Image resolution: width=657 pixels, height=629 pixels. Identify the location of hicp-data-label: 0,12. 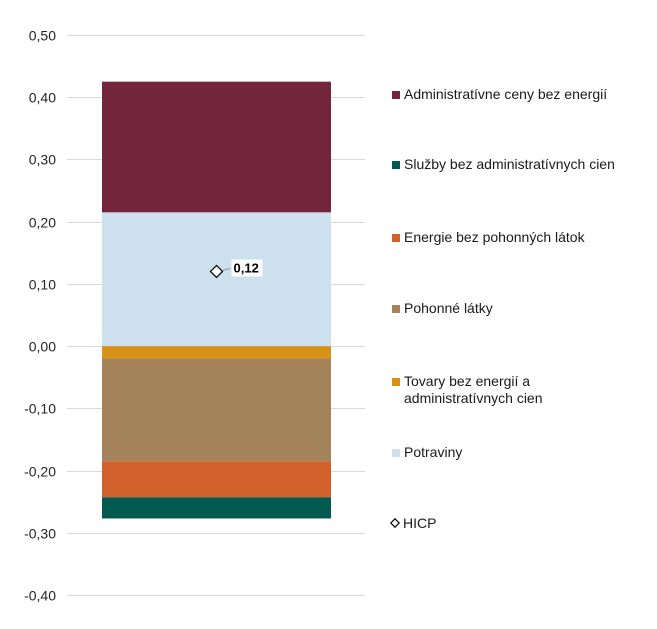
(246, 267).